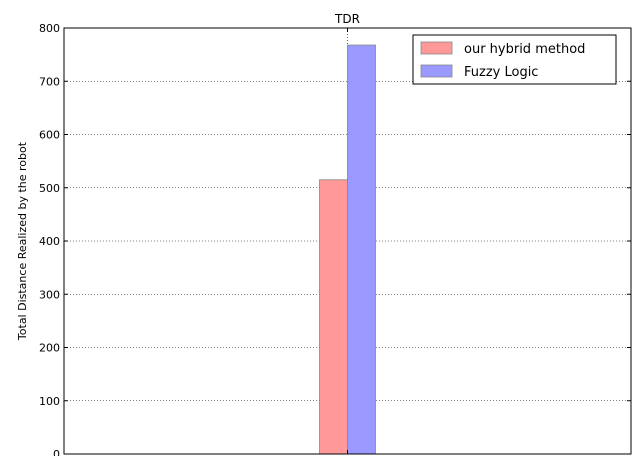  What do you see at coordinates (49, 348) in the screenshot?
I see `y-tick-label: 200` at bounding box center [49, 348].